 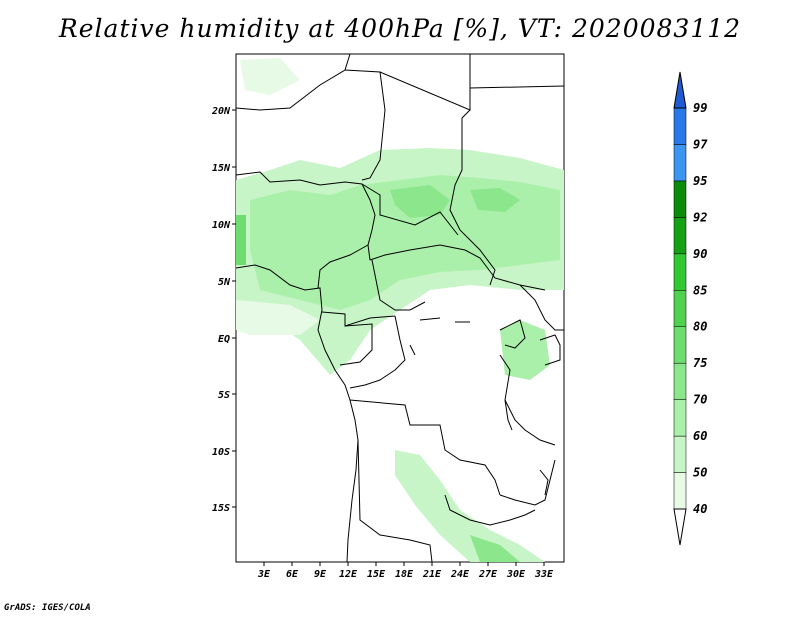 What do you see at coordinates (264, 574) in the screenshot?
I see `lon-tick-label: 3E` at bounding box center [264, 574].